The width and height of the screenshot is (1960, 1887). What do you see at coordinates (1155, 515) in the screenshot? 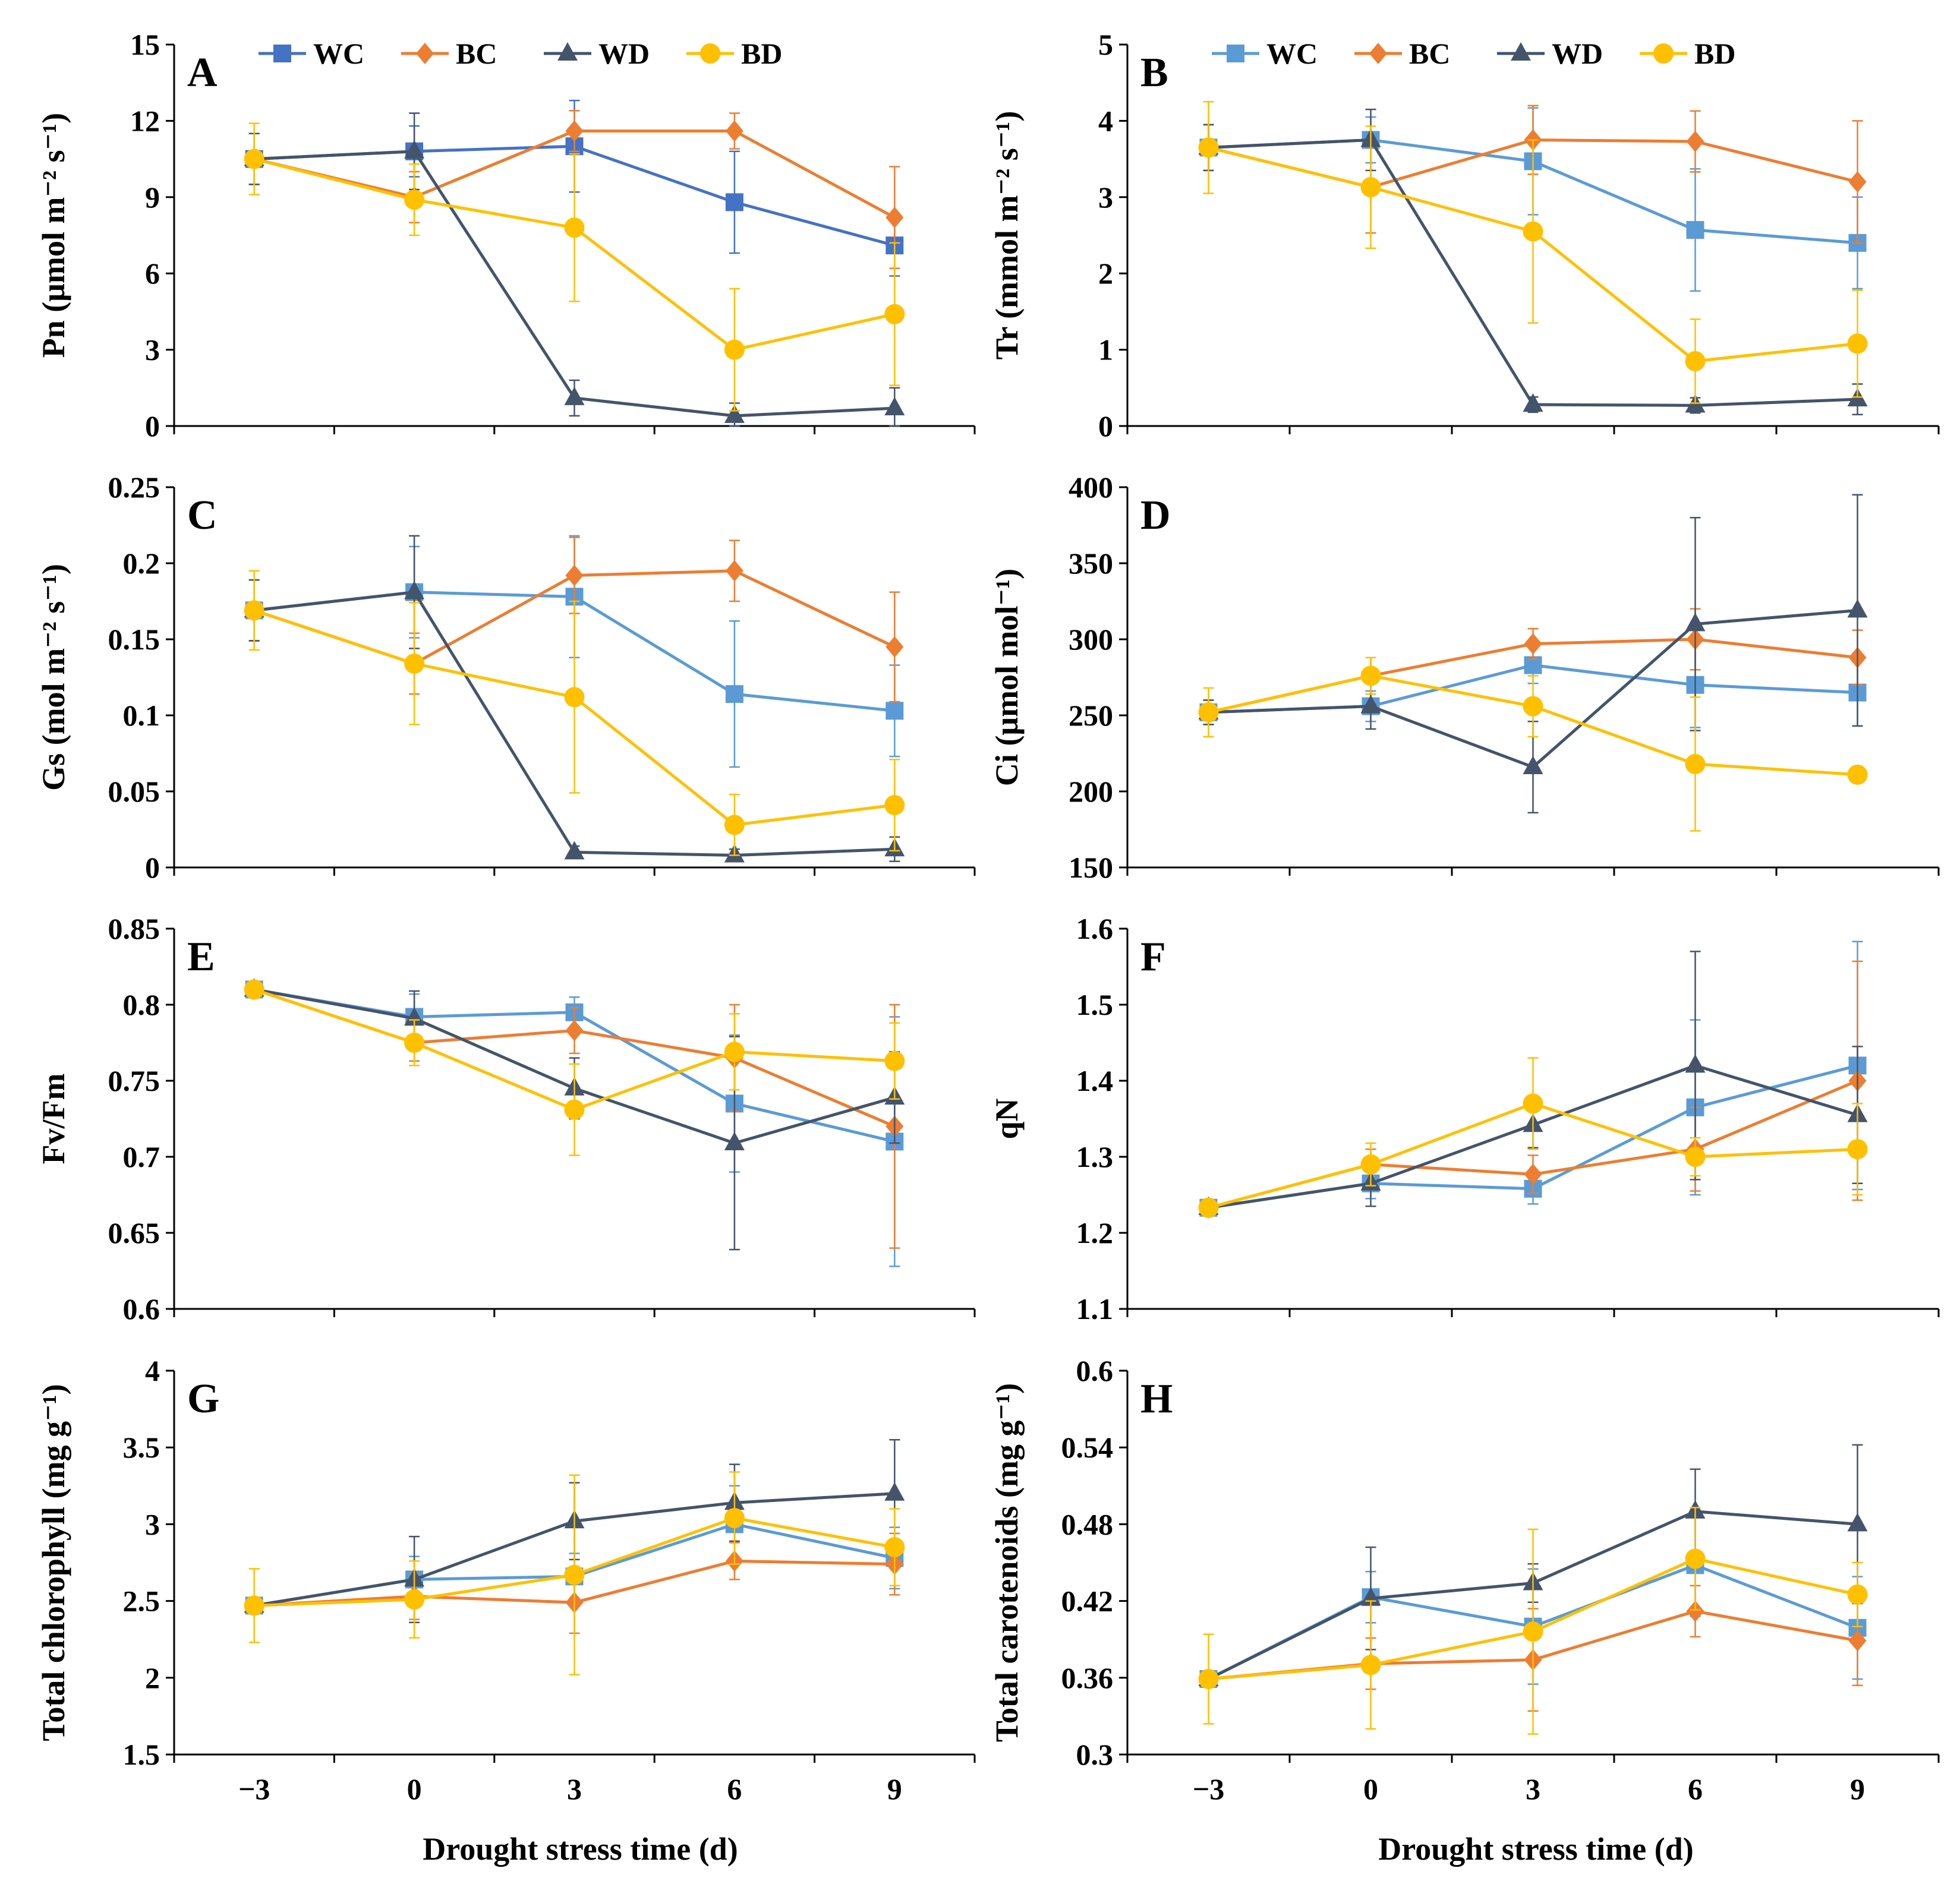
I see `panel-letter: D` at bounding box center [1155, 515].